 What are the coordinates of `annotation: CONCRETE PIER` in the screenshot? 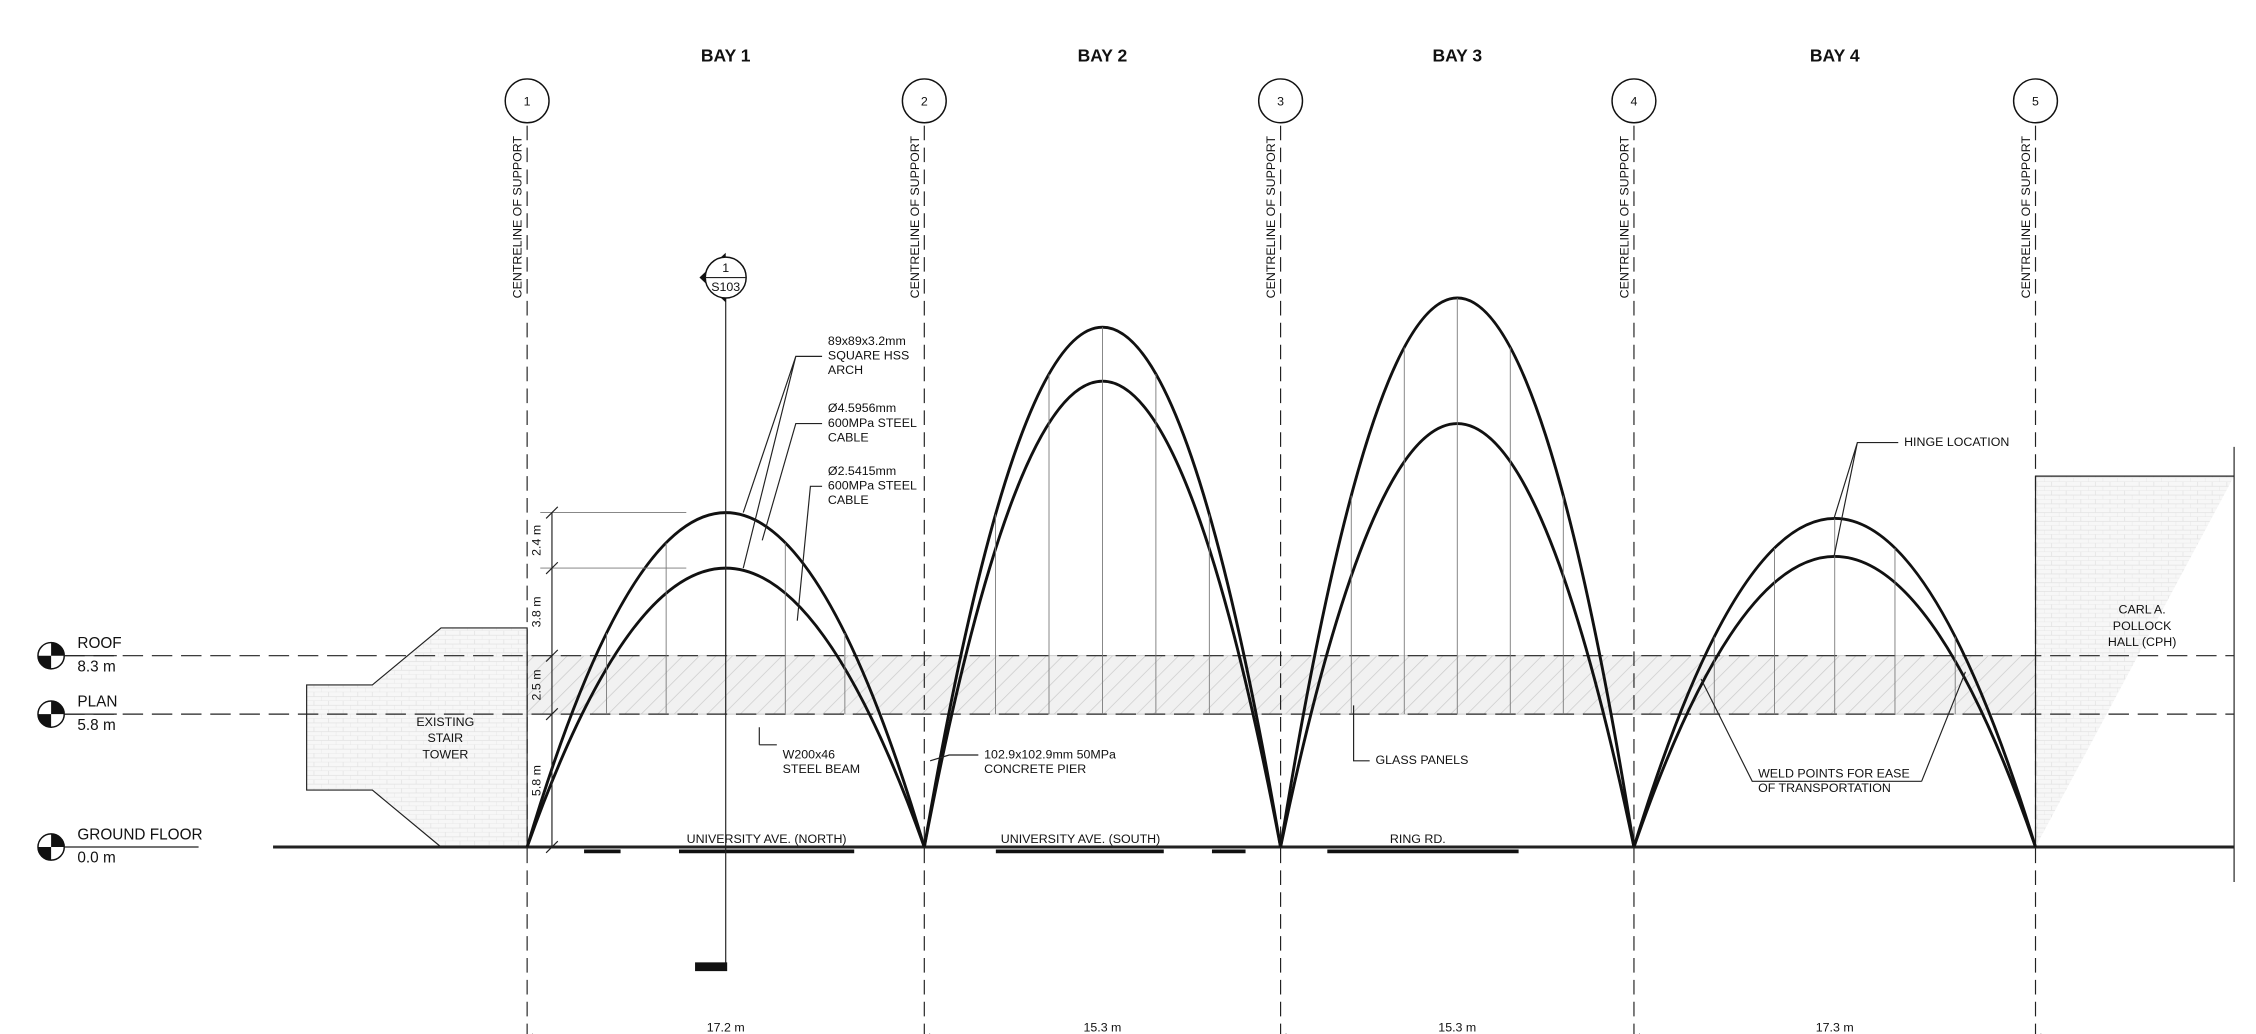 It's located at (1035, 769).